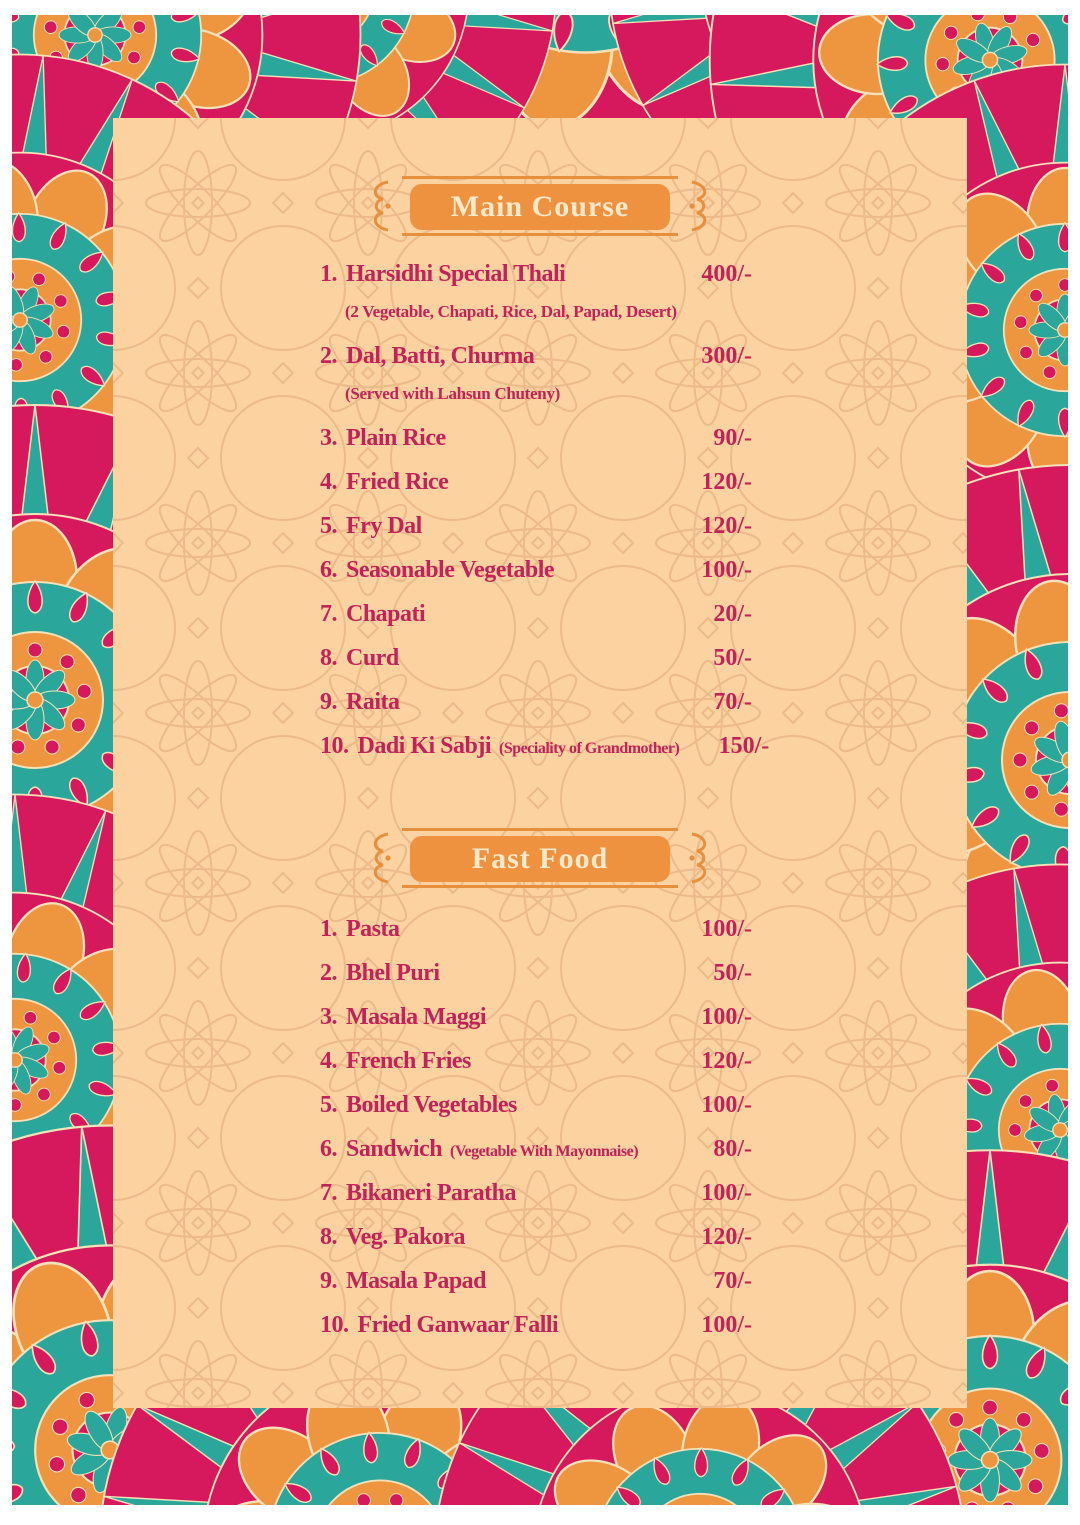 This screenshot has width=1080, height=1525. Describe the element at coordinates (732, 438) in the screenshot. I see `item-price: 90/-` at that location.